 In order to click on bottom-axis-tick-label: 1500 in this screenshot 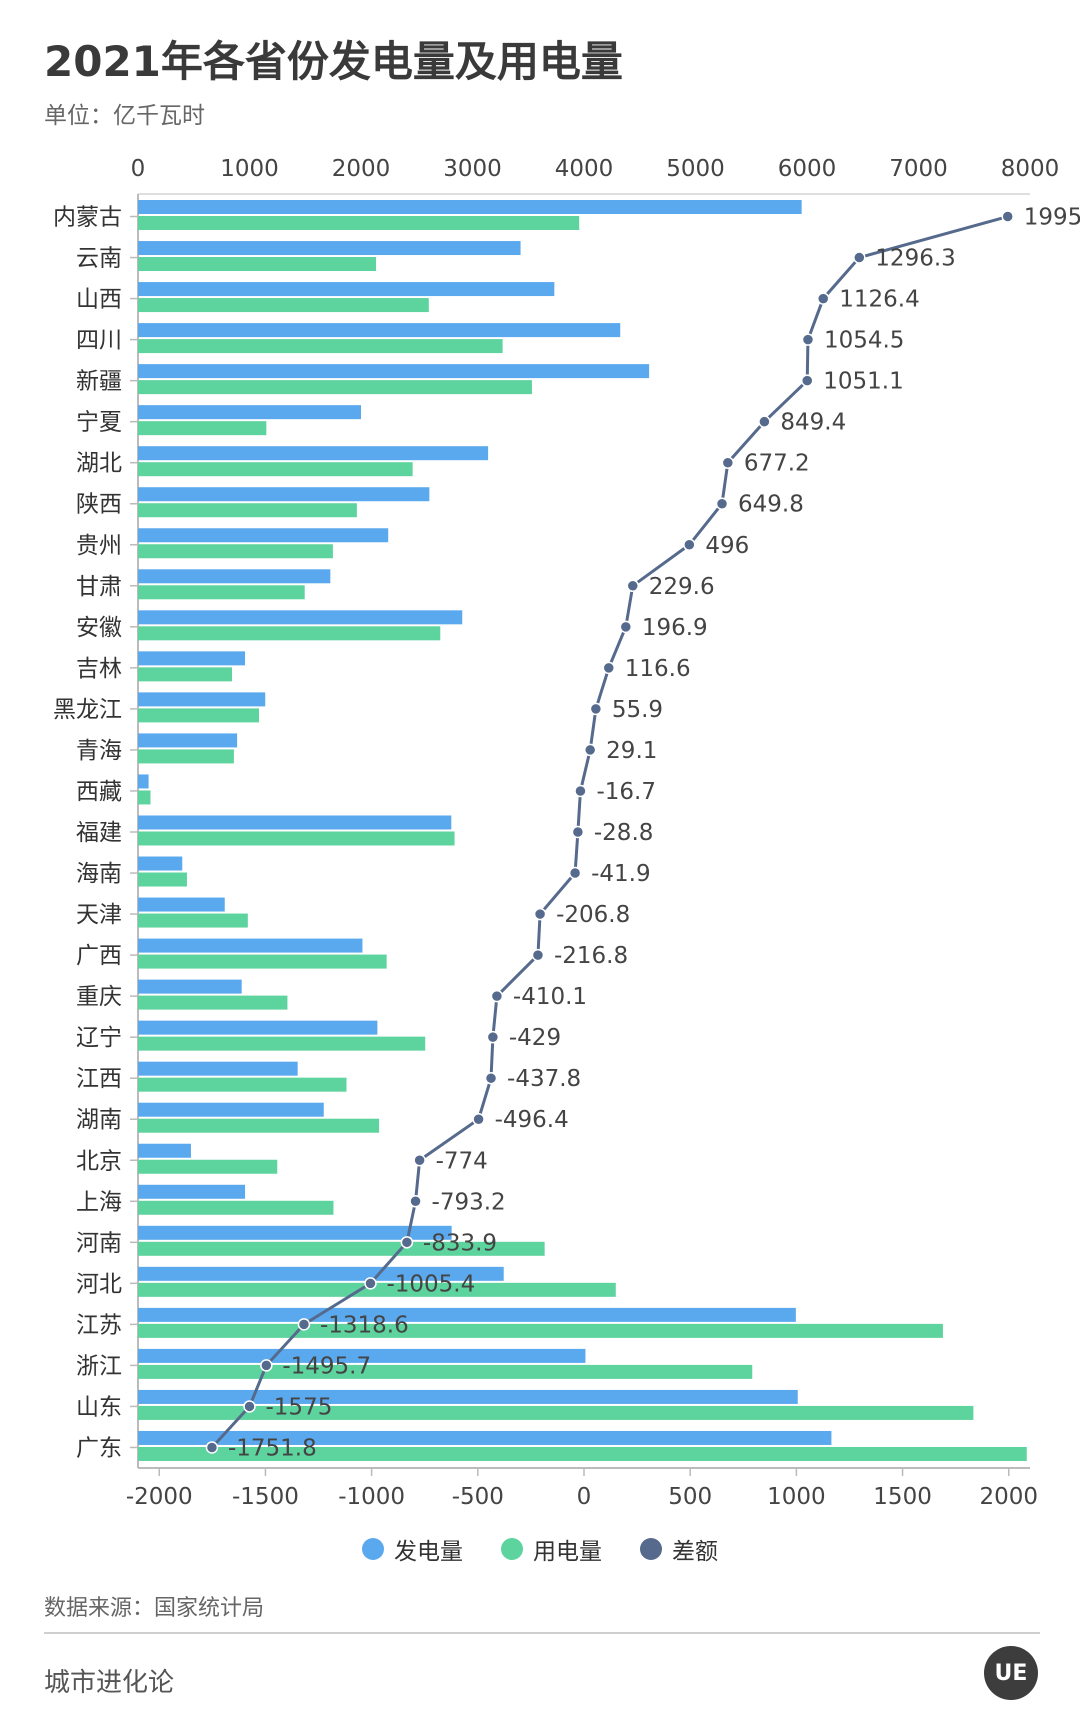, I will do `click(902, 1497)`.